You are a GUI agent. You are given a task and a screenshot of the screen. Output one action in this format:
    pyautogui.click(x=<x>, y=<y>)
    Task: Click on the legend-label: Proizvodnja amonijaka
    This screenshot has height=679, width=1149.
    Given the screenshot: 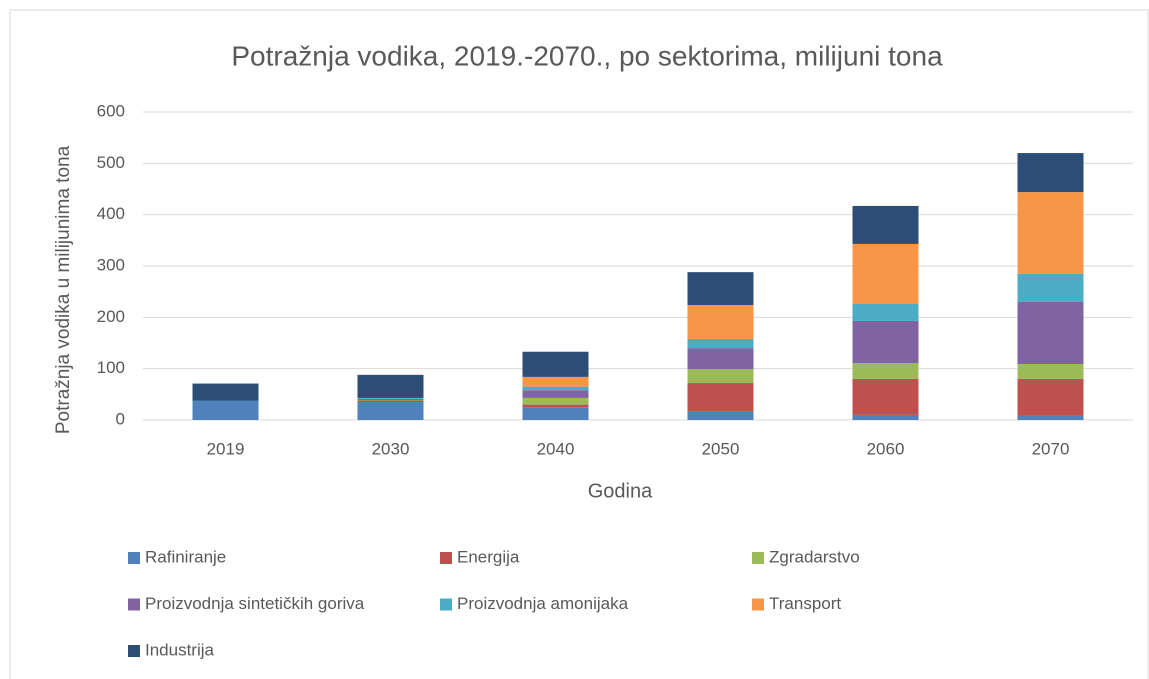 What is the action you would take?
    pyautogui.click(x=543, y=603)
    